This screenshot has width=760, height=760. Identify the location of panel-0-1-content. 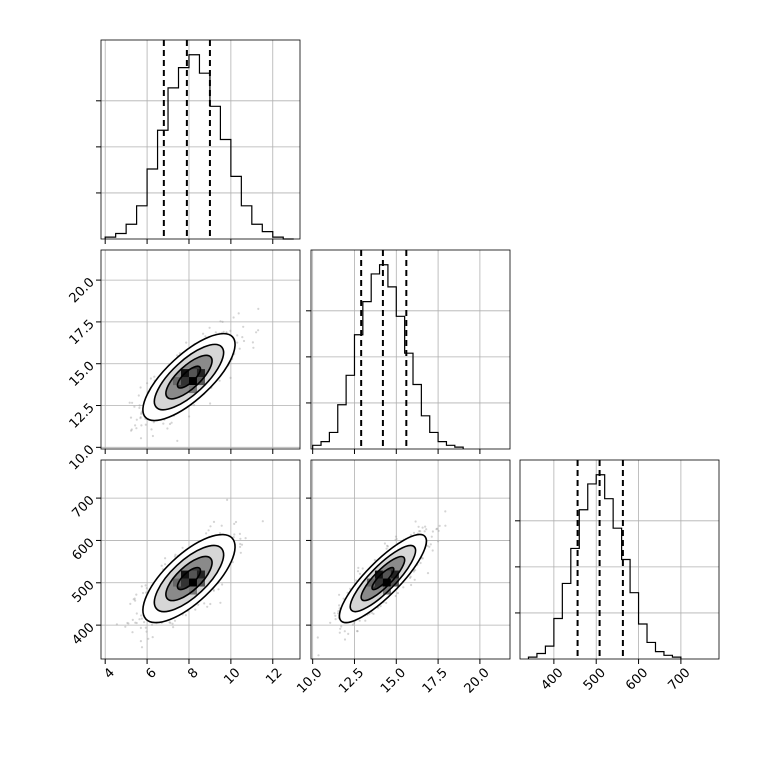
(194, 385).